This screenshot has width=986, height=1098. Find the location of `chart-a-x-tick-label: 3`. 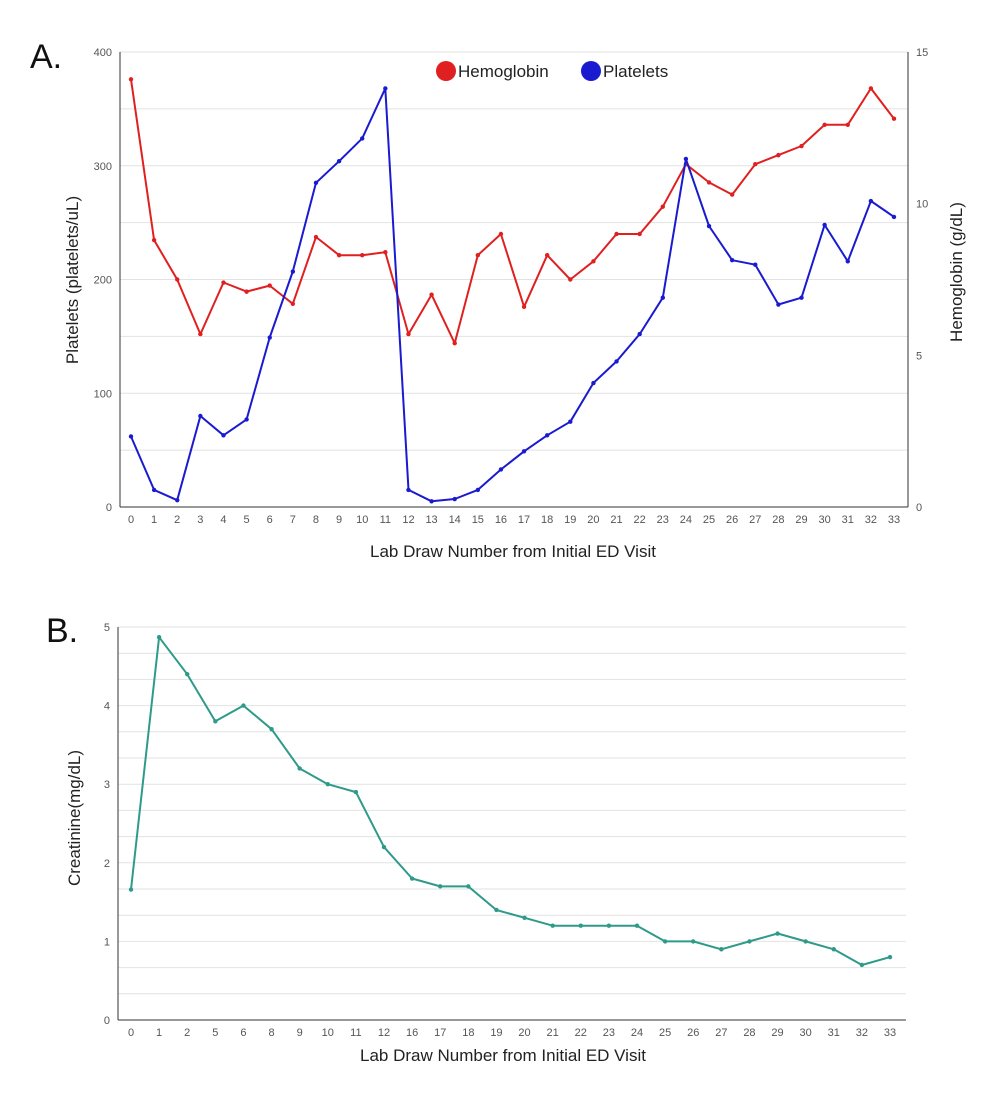

chart-a-x-tick-label: 3 is located at coordinates (200, 520).